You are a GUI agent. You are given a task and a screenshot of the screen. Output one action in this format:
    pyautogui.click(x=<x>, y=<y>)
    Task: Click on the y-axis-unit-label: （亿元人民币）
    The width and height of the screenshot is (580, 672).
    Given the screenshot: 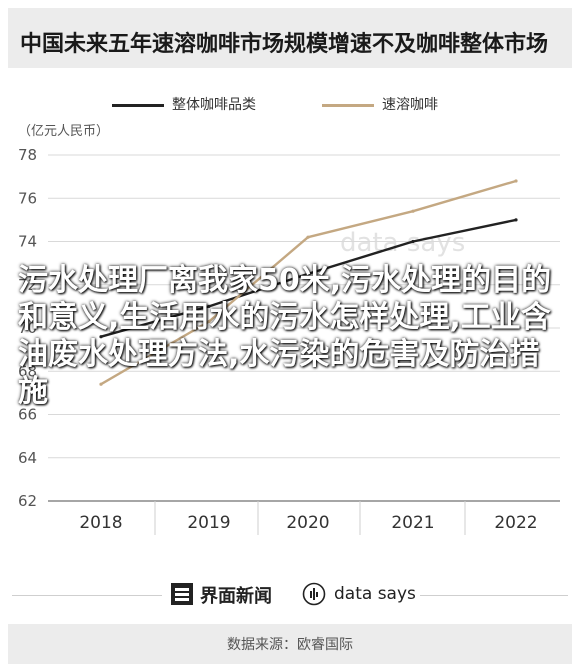 What is the action you would take?
    pyautogui.click(x=64, y=131)
    